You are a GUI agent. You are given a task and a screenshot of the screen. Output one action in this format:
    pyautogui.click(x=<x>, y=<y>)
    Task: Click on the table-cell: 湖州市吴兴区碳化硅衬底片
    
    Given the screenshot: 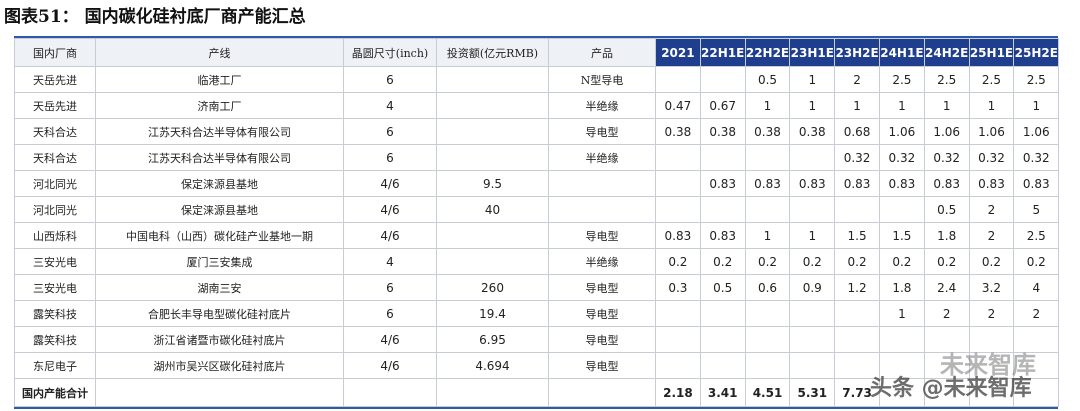 What is the action you would take?
    pyautogui.click(x=219, y=365)
    